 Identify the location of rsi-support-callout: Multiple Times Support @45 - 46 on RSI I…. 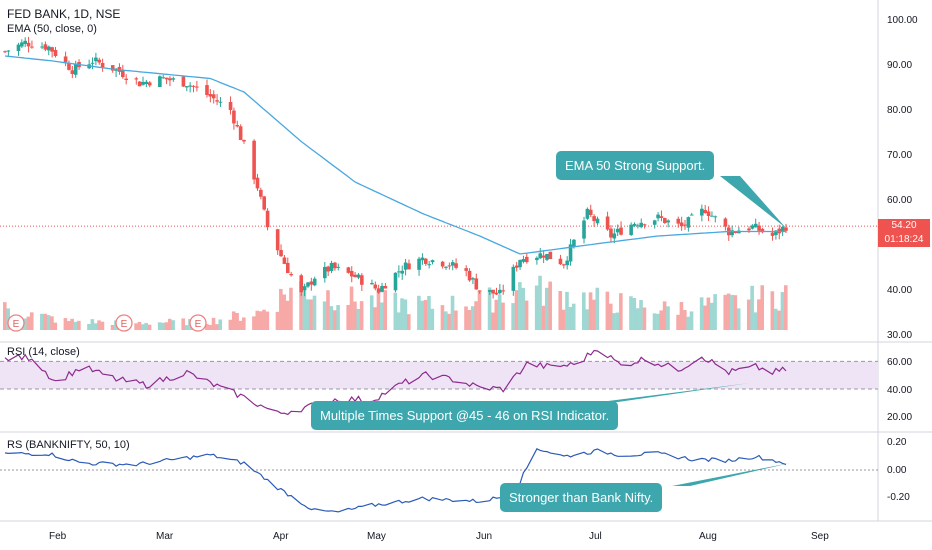
(465, 415).